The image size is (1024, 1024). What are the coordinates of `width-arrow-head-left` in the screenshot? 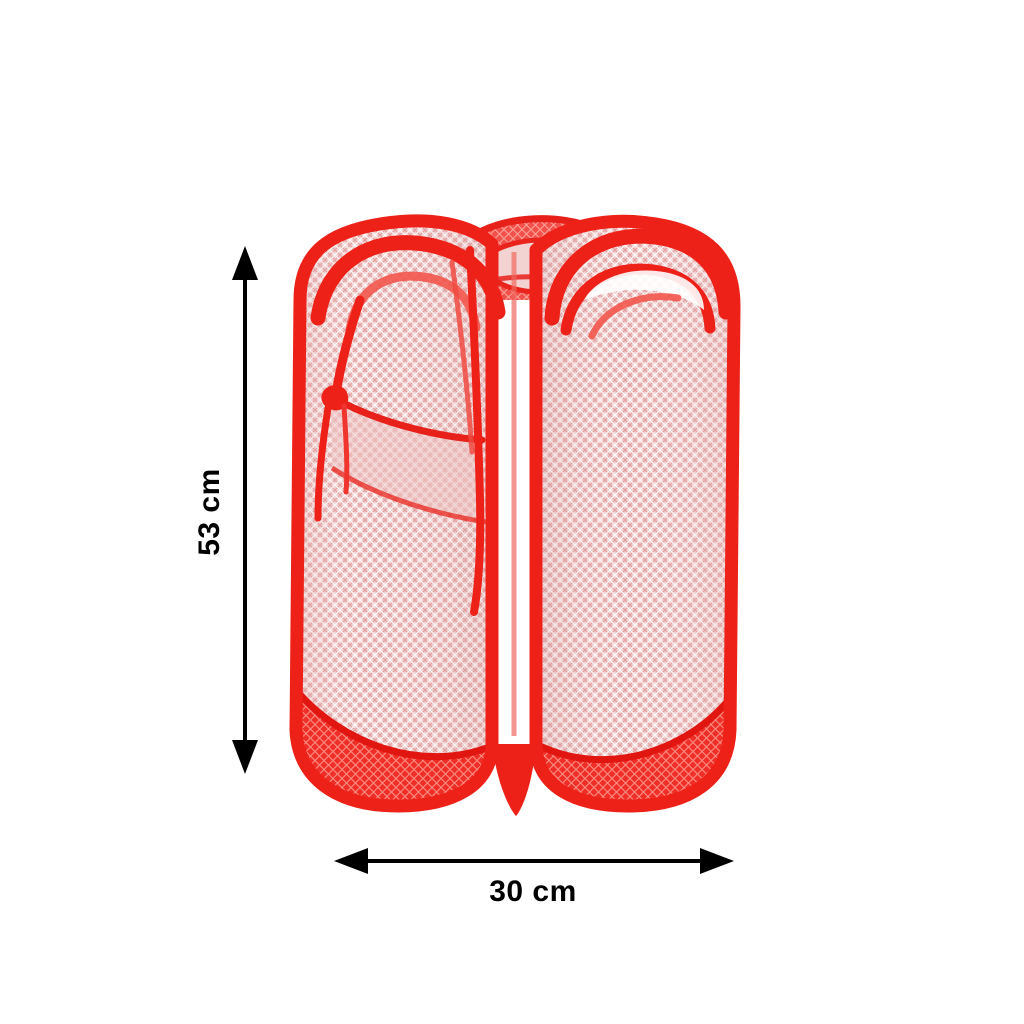 It's located at (351, 861).